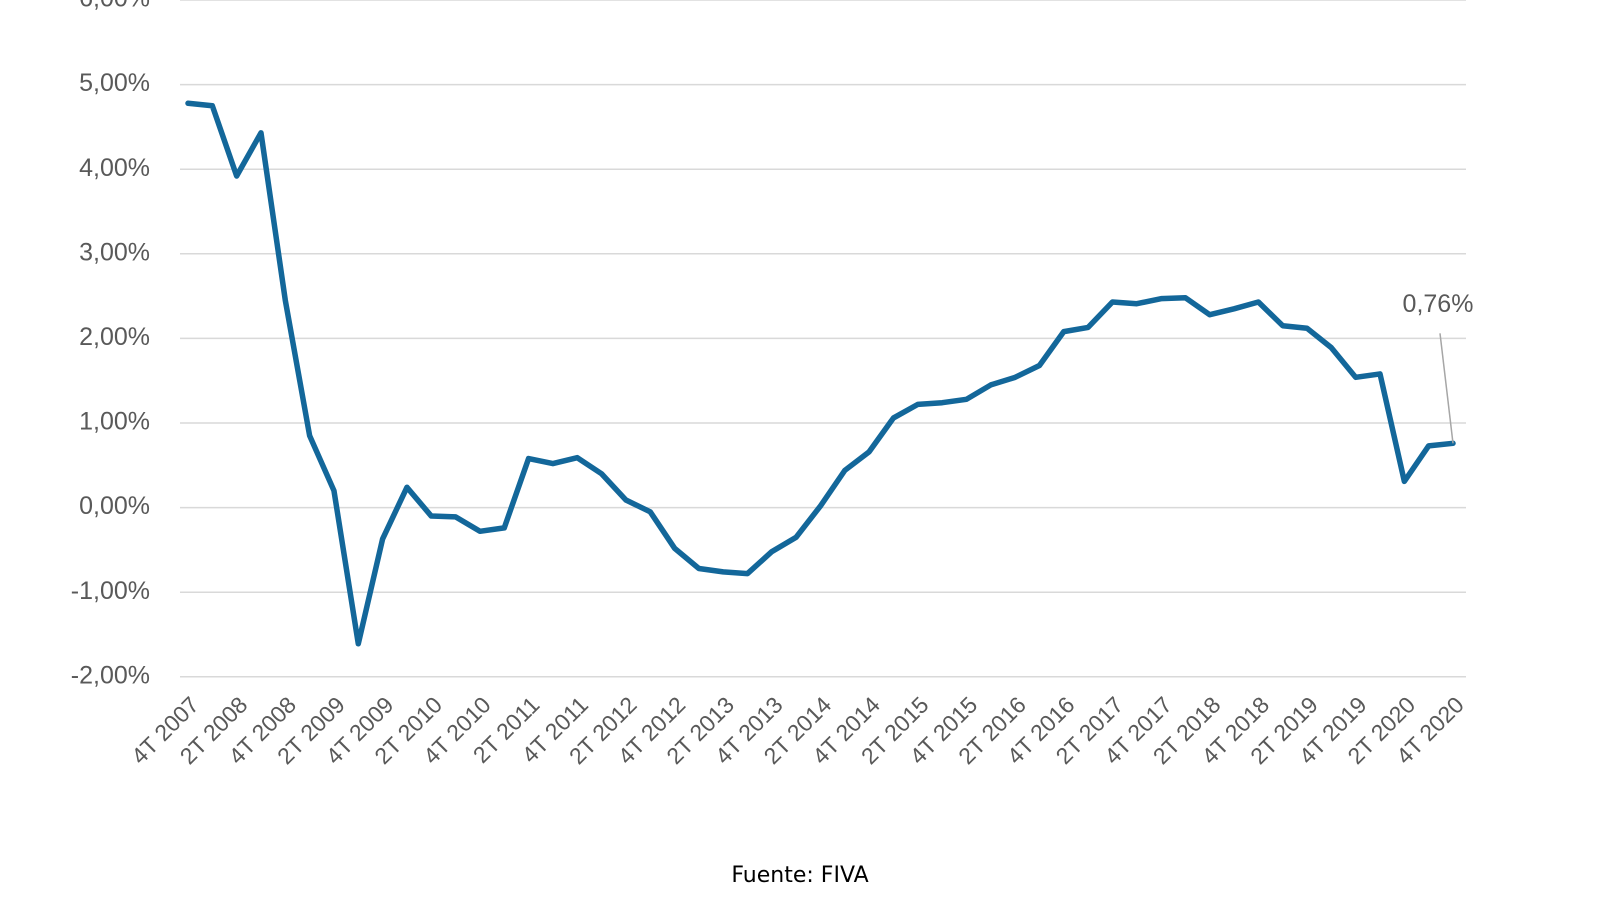 The image size is (1600, 900). Describe the element at coordinates (799, 875) in the screenshot. I see `source: Fuente: FIVA` at that location.